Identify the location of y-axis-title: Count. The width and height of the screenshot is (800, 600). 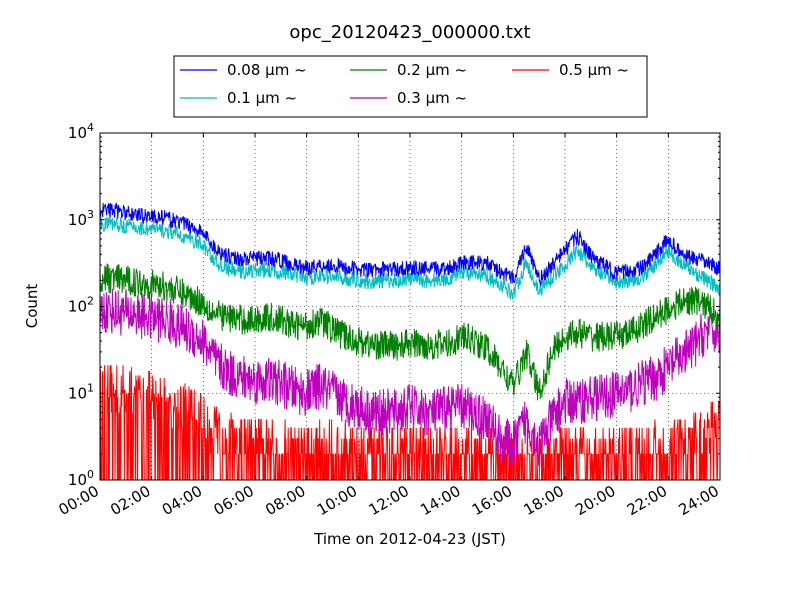
(32, 306).